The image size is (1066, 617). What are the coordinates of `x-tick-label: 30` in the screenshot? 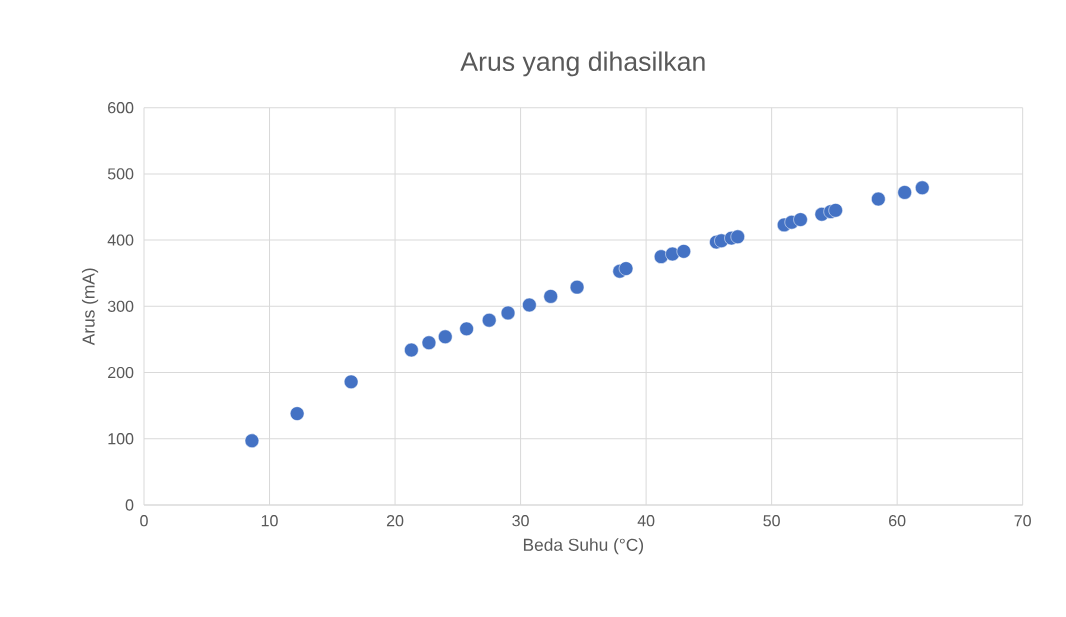 It's located at (520, 521).